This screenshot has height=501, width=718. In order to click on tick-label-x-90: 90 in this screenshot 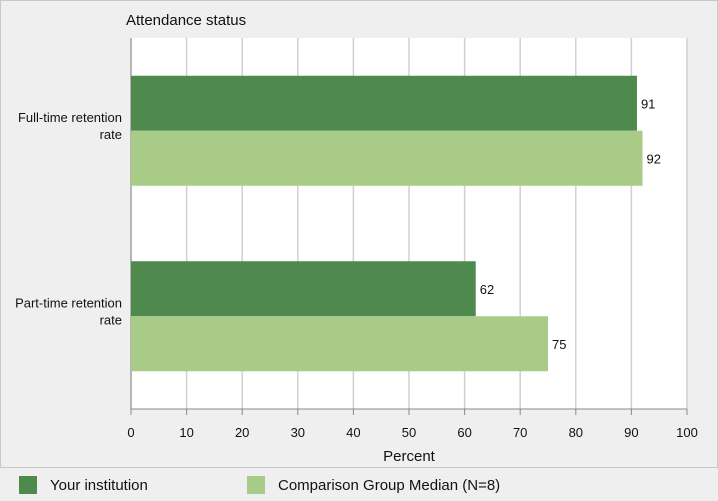, I will do `click(631, 432)`.